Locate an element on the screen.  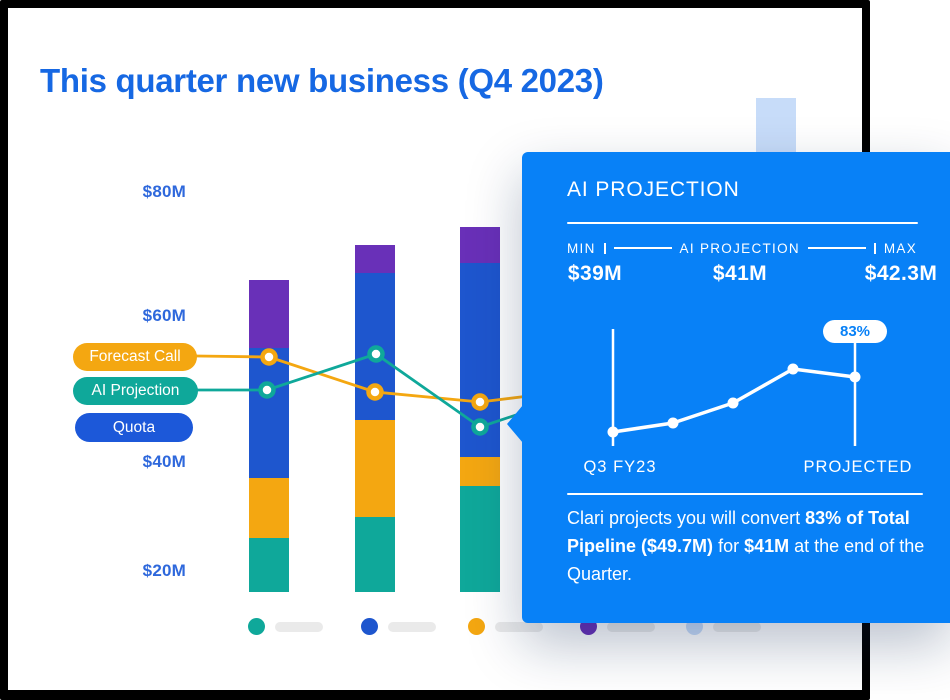
projection-range: MIN AI PROJECTION MAX is located at coordinates (742, 248).